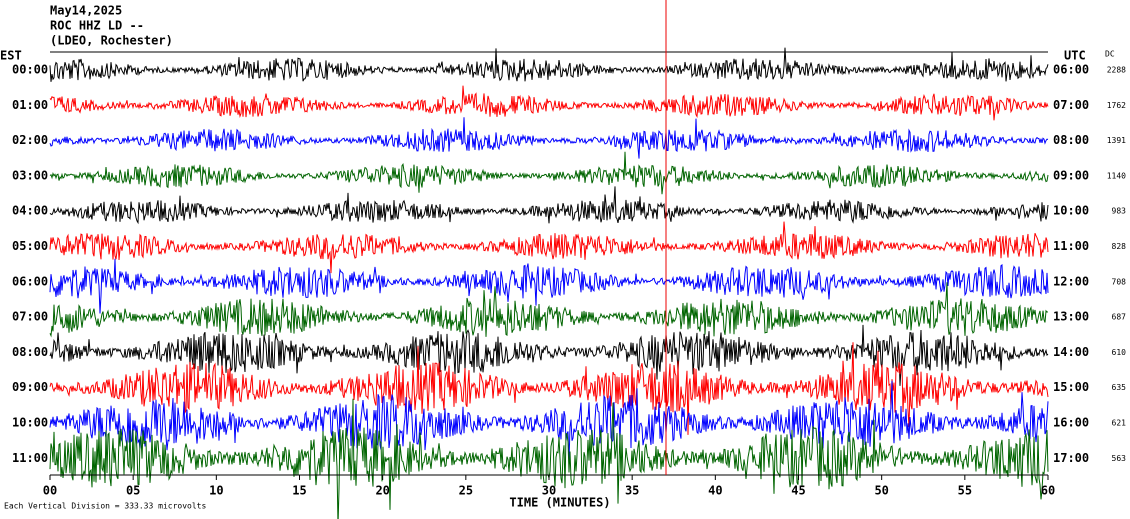 The width and height of the screenshot is (1130, 519). Describe the element at coordinates (881, 491) in the screenshot. I see `x-tick-label: 50` at that location.